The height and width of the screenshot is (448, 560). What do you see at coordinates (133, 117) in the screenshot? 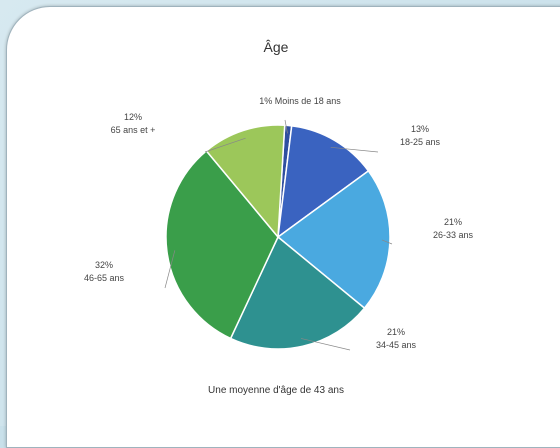
I see `slice-percent-label: 12%` at bounding box center [133, 117].